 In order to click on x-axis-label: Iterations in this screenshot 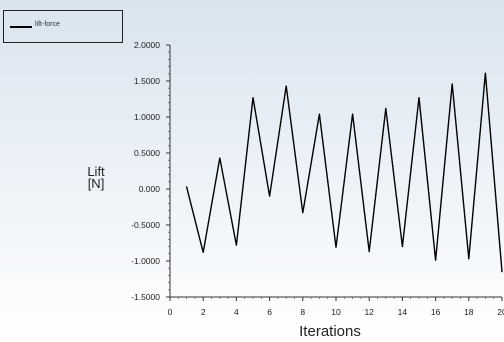, I will do `click(330, 331)`.